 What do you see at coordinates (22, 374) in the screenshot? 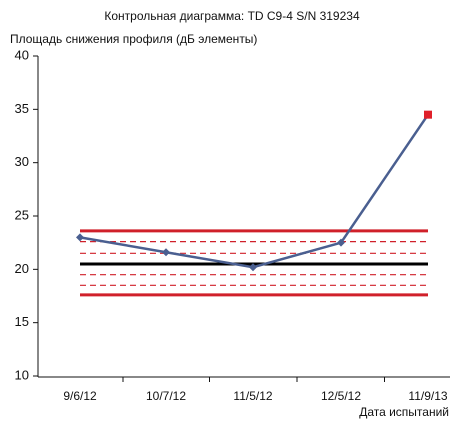
I see `y-tick-label: 10` at bounding box center [22, 374].